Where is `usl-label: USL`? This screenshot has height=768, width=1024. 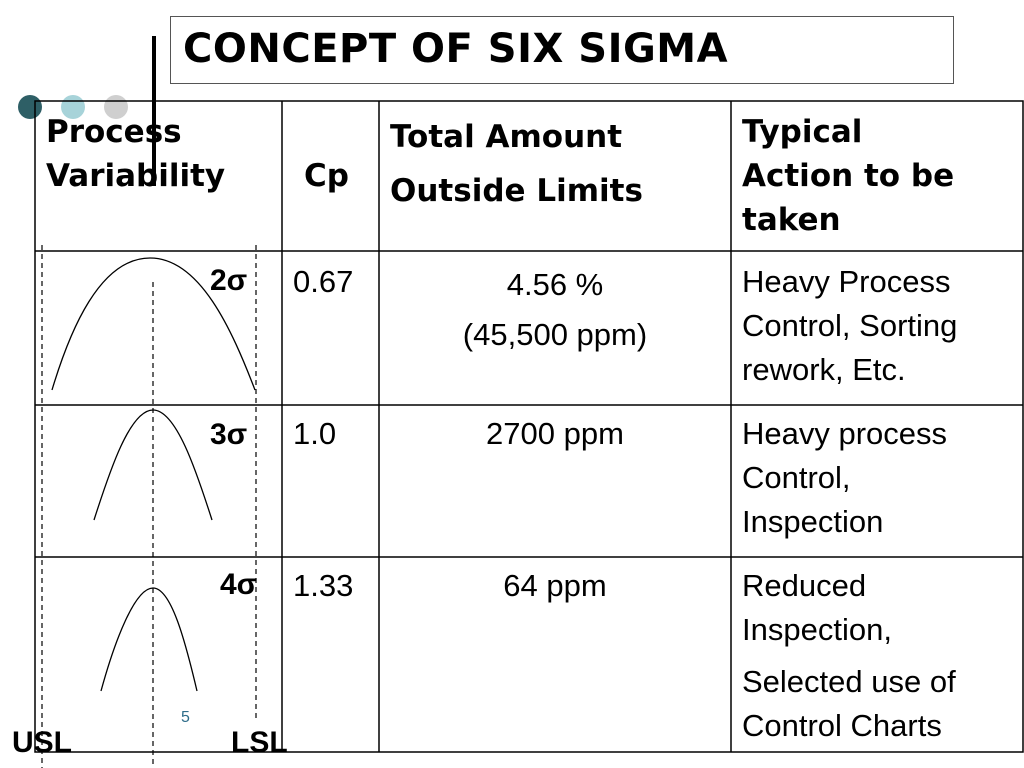
usl-label: USL is located at coordinates (42, 742).